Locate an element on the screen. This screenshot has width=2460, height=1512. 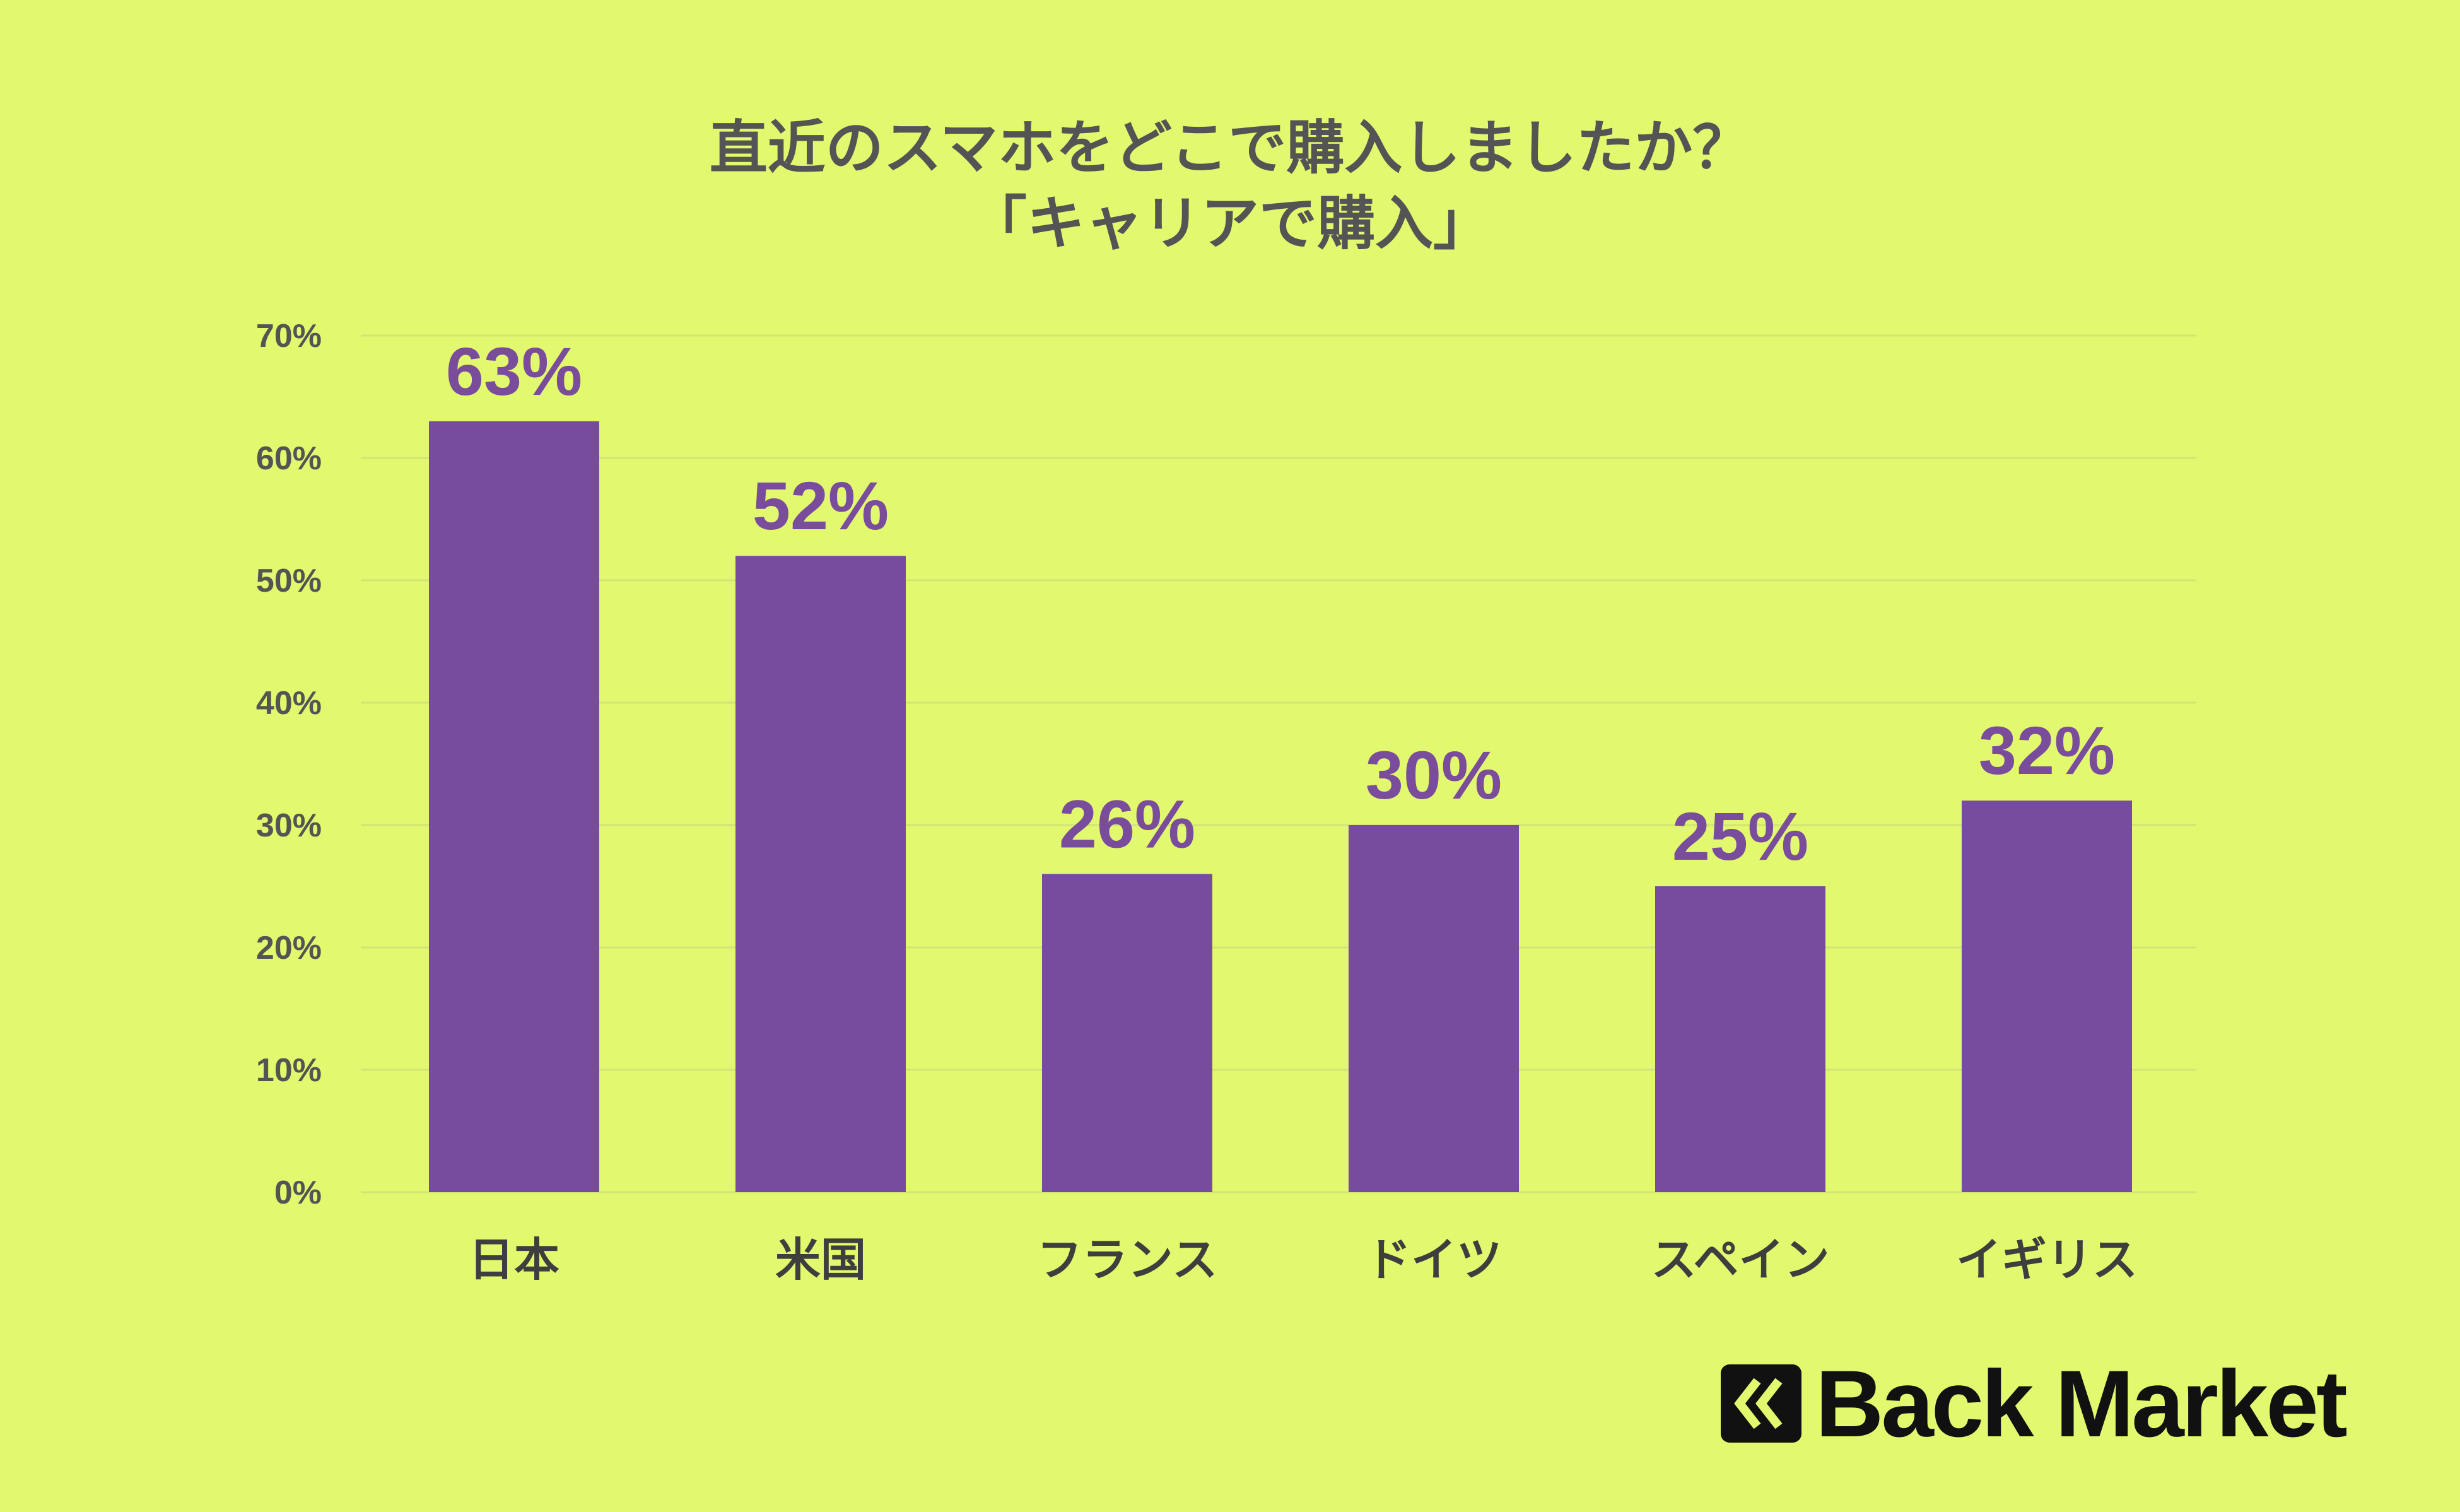
chart-title-line2: 「キャリアで購入」 is located at coordinates (1229, 223).